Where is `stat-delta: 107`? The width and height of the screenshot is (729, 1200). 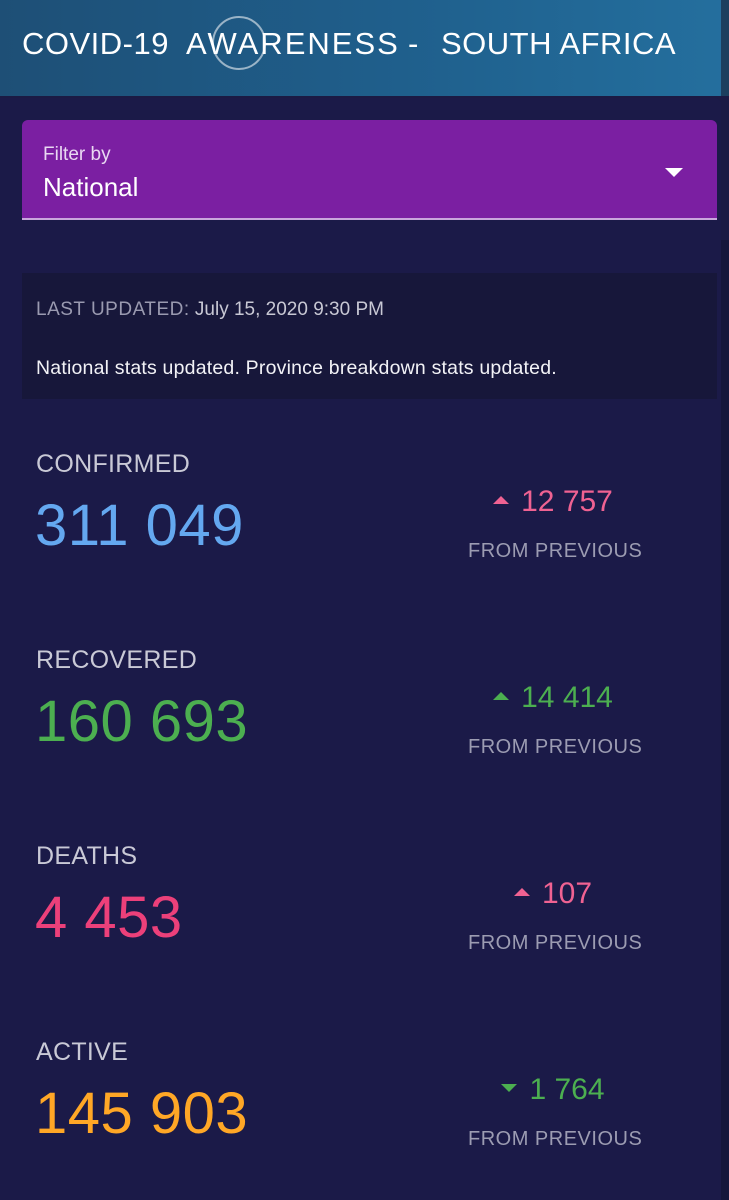 stat-delta: 107 is located at coordinates (553, 894).